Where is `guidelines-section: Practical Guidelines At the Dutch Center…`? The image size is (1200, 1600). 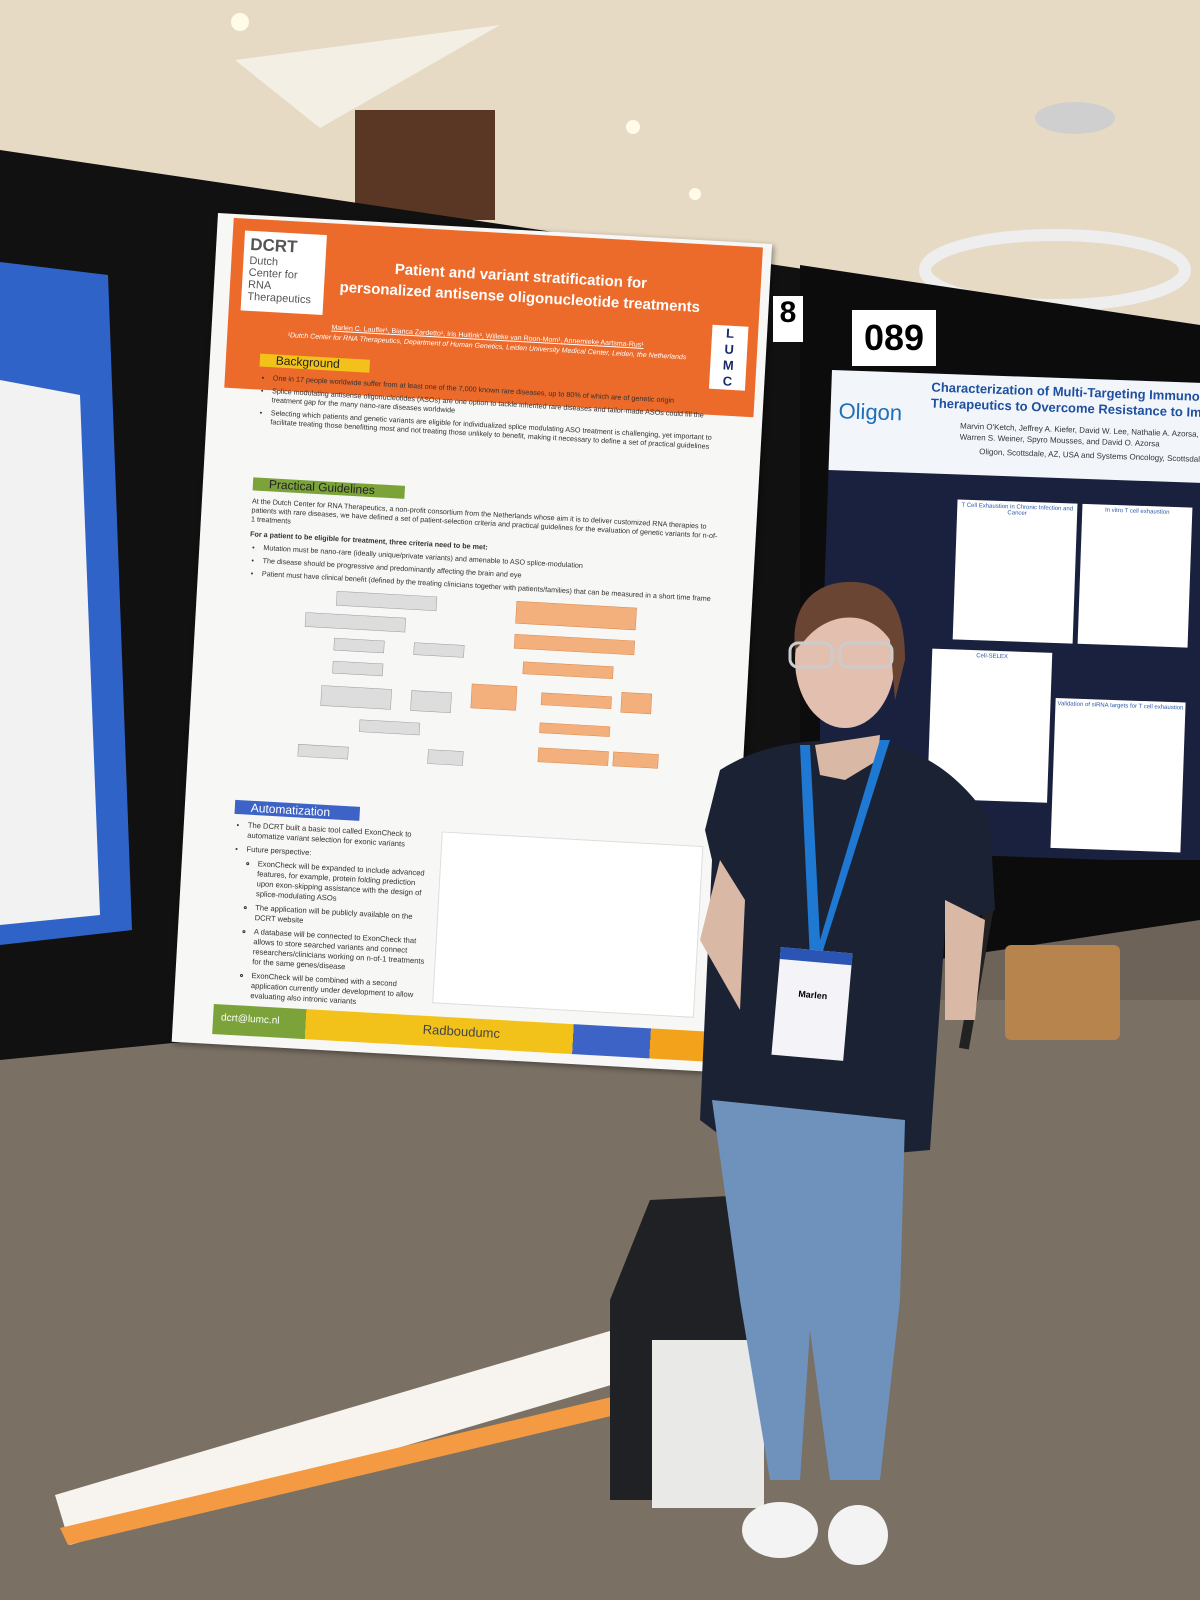
guidelines-section: Practical Guidelines At the Dutch Center… is located at coordinates (479, 633).